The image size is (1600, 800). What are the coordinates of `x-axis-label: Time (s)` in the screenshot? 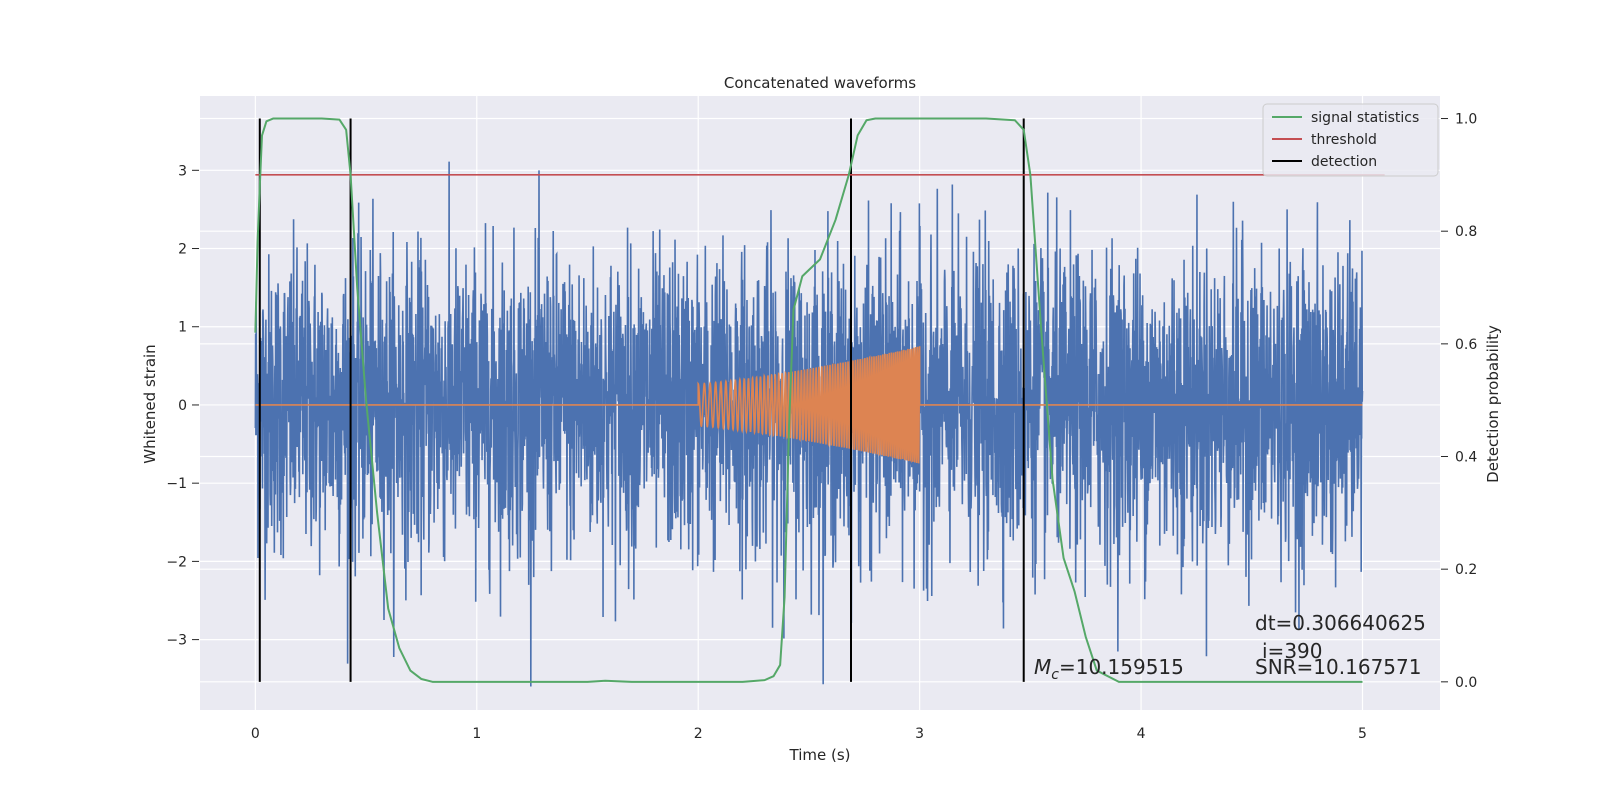 It's located at (820, 755).